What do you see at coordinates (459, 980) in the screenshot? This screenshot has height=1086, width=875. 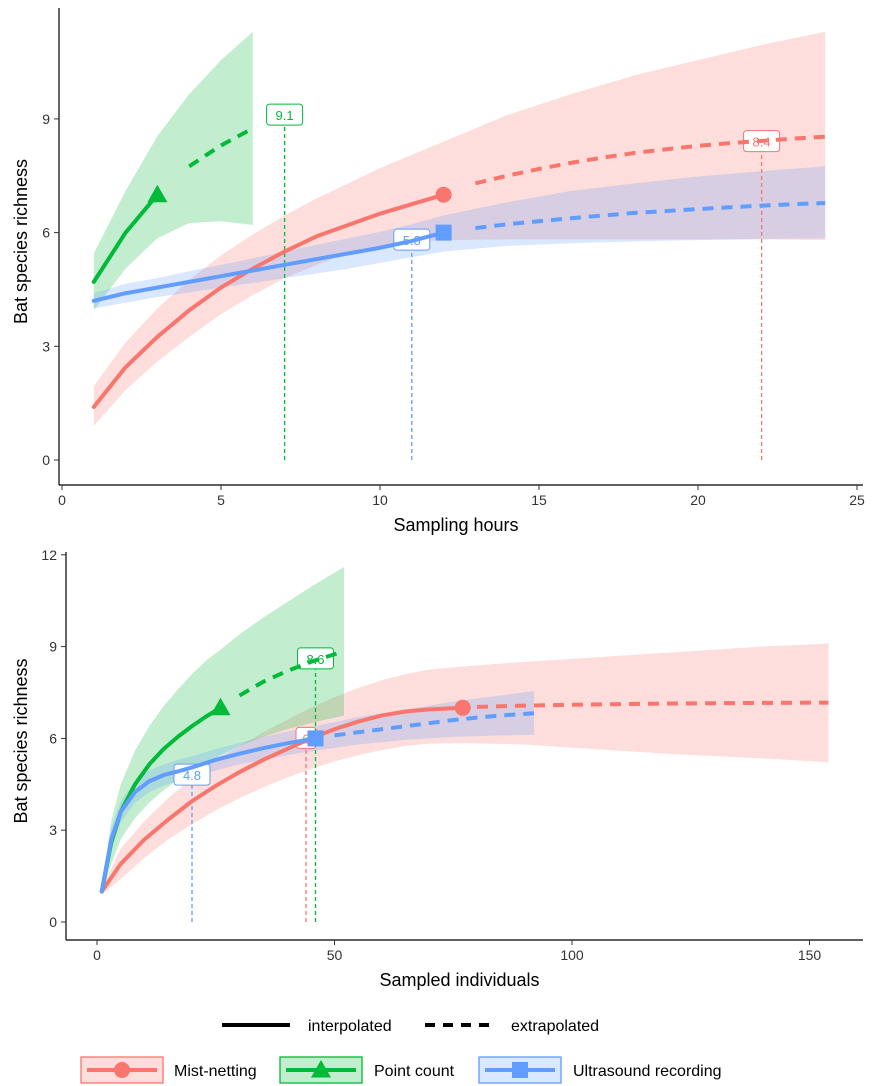 I see `x-axis-title: Sampled individuals` at bounding box center [459, 980].